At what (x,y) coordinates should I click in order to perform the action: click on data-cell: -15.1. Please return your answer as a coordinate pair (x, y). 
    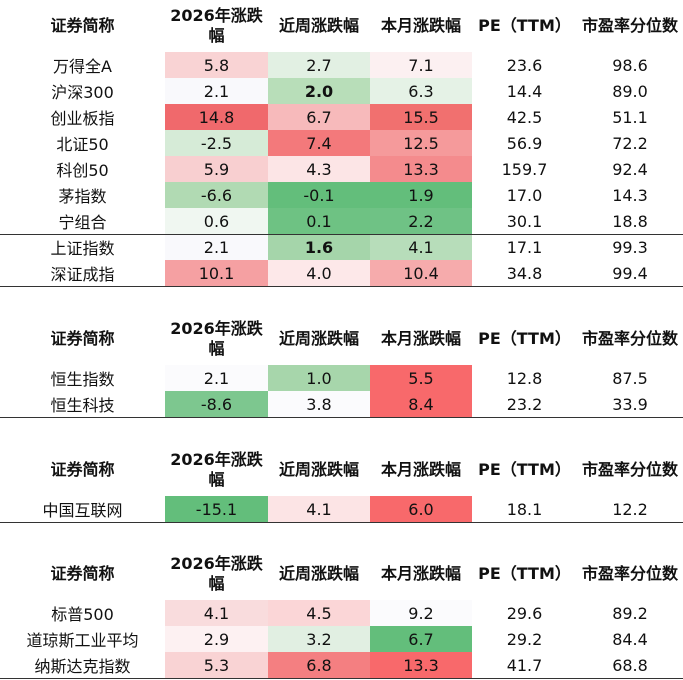
    Looking at the image, I should click on (216, 509).